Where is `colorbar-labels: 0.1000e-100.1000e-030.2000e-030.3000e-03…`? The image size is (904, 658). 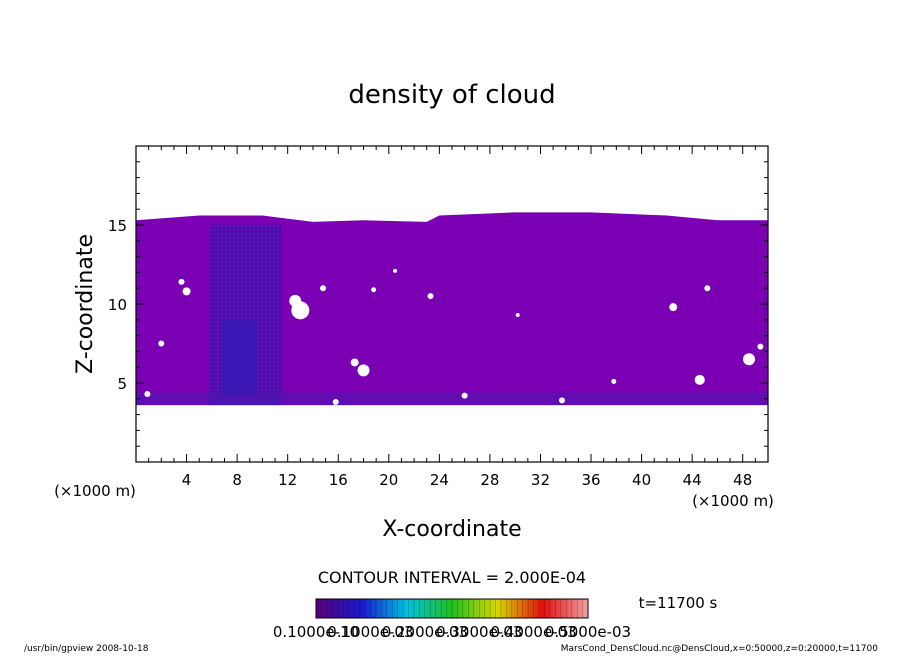 colorbar-labels: 0.1000e-100.1000e-030.2000e-030.3000e-03… is located at coordinates (452, 632).